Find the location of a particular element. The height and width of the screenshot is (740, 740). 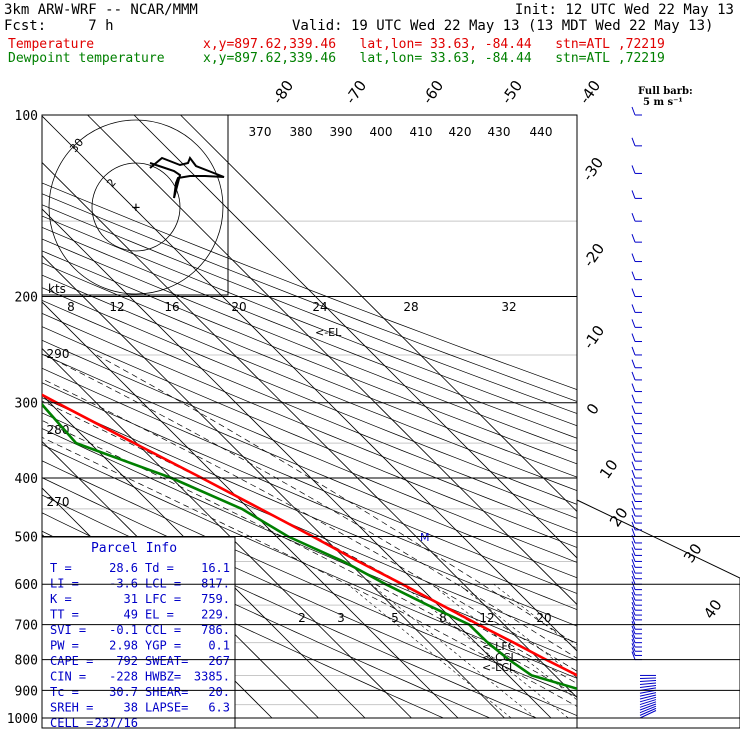

parcel-label: LI = is located at coordinates (64, 584).